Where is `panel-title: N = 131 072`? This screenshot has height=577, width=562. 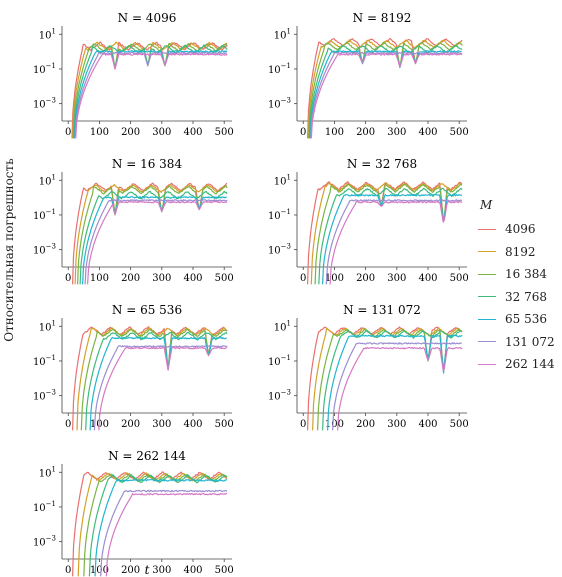 panel-title: N = 131 072 is located at coordinates (382, 310).